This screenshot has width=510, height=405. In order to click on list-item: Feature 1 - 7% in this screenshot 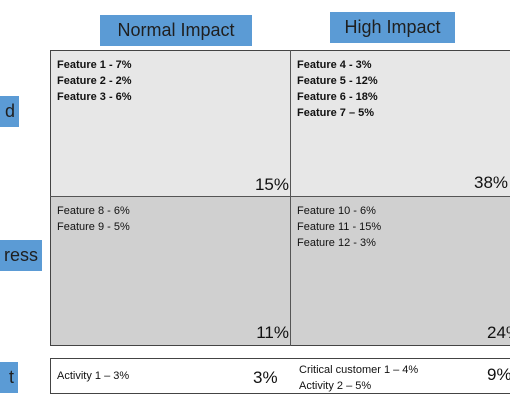, I will do `click(94, 65)`.